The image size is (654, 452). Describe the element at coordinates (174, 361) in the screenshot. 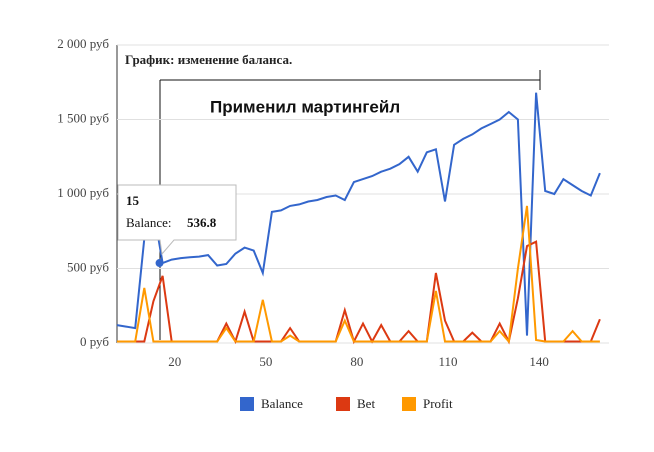

I see `x-tick-label: 20` at that location.